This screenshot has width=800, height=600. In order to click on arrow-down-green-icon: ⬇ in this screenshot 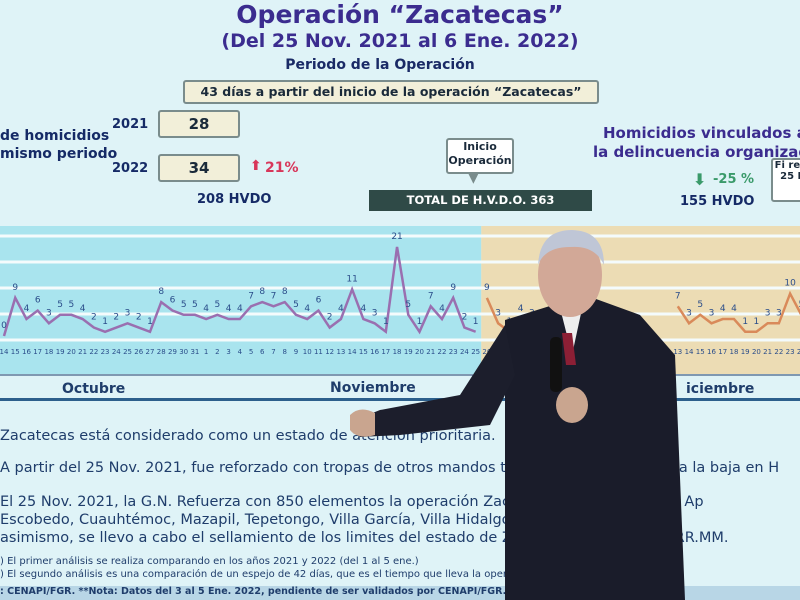, I will do `click(700, 179)`.